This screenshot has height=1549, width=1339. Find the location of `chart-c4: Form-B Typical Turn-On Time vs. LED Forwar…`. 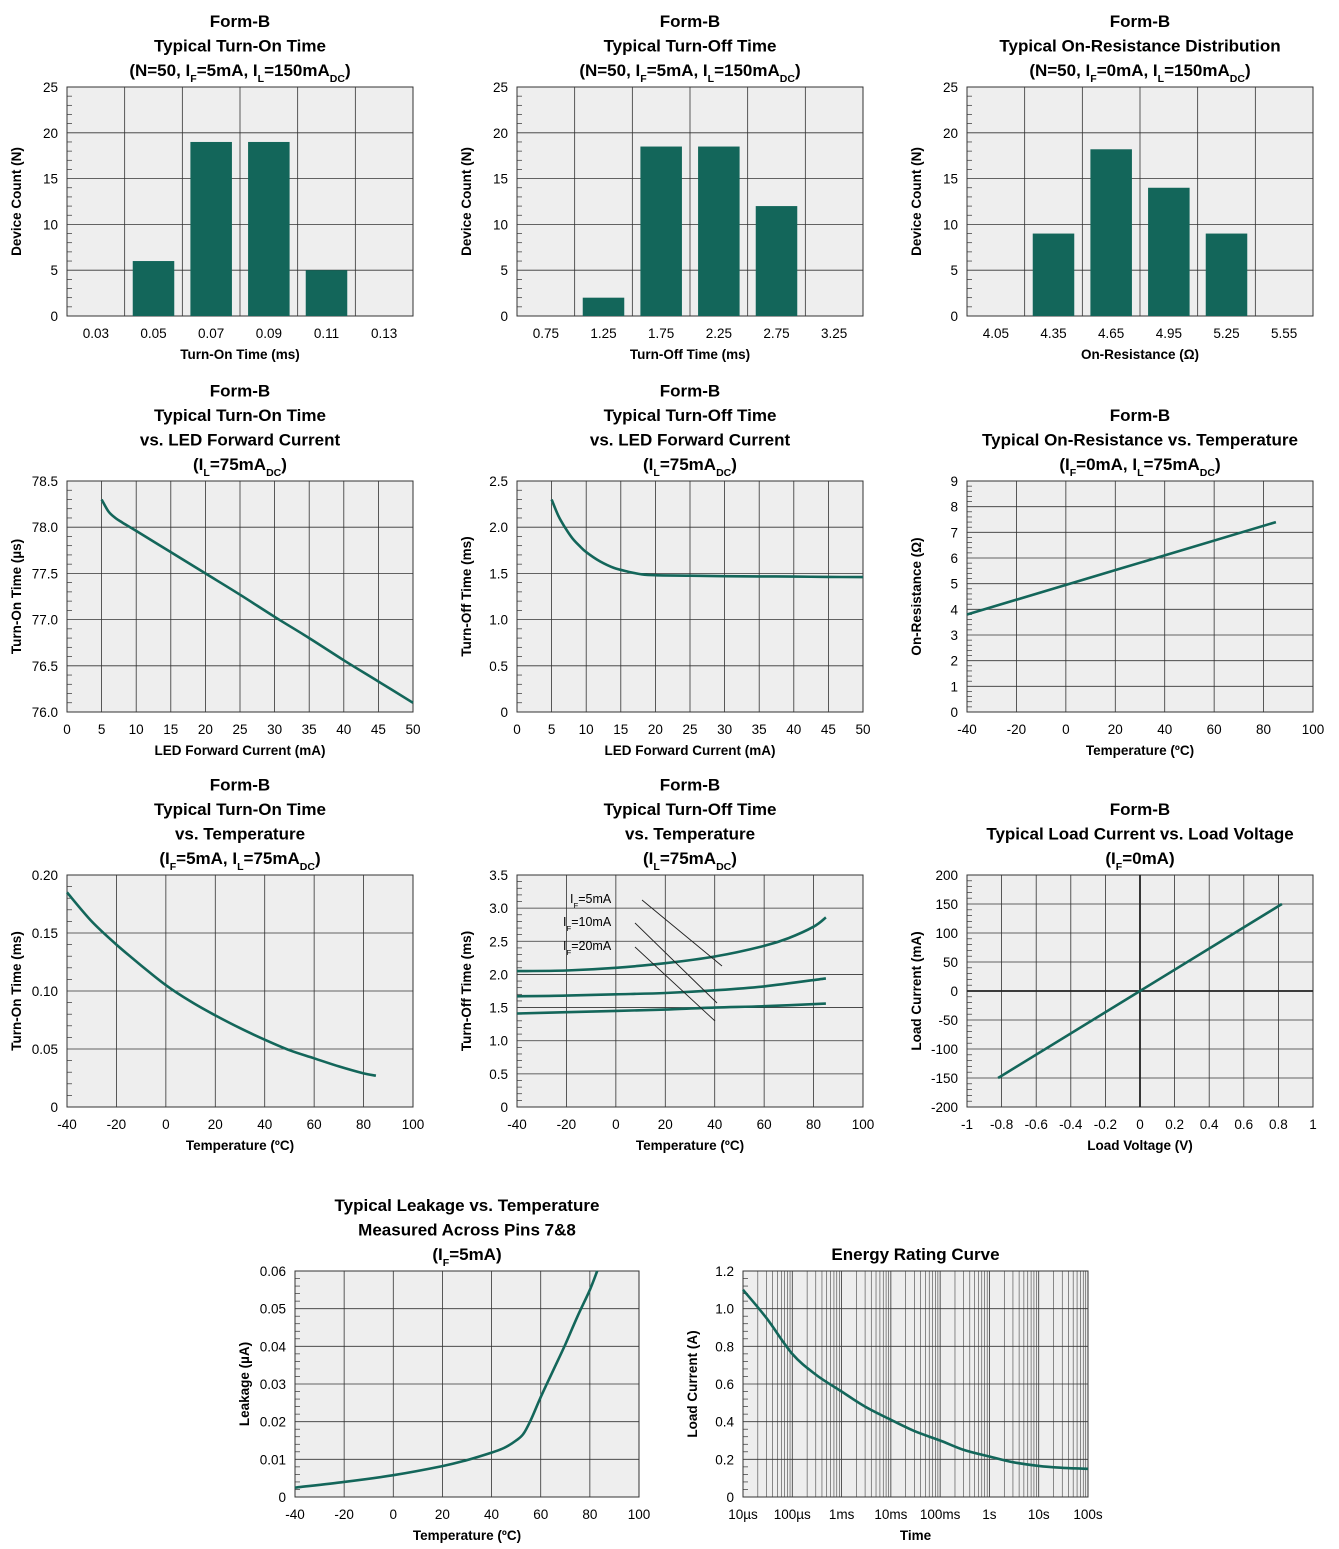

chart-c4: Form-B Typical Turn-On Time vs. LED Forwar… is located at coordinates (215, 570).